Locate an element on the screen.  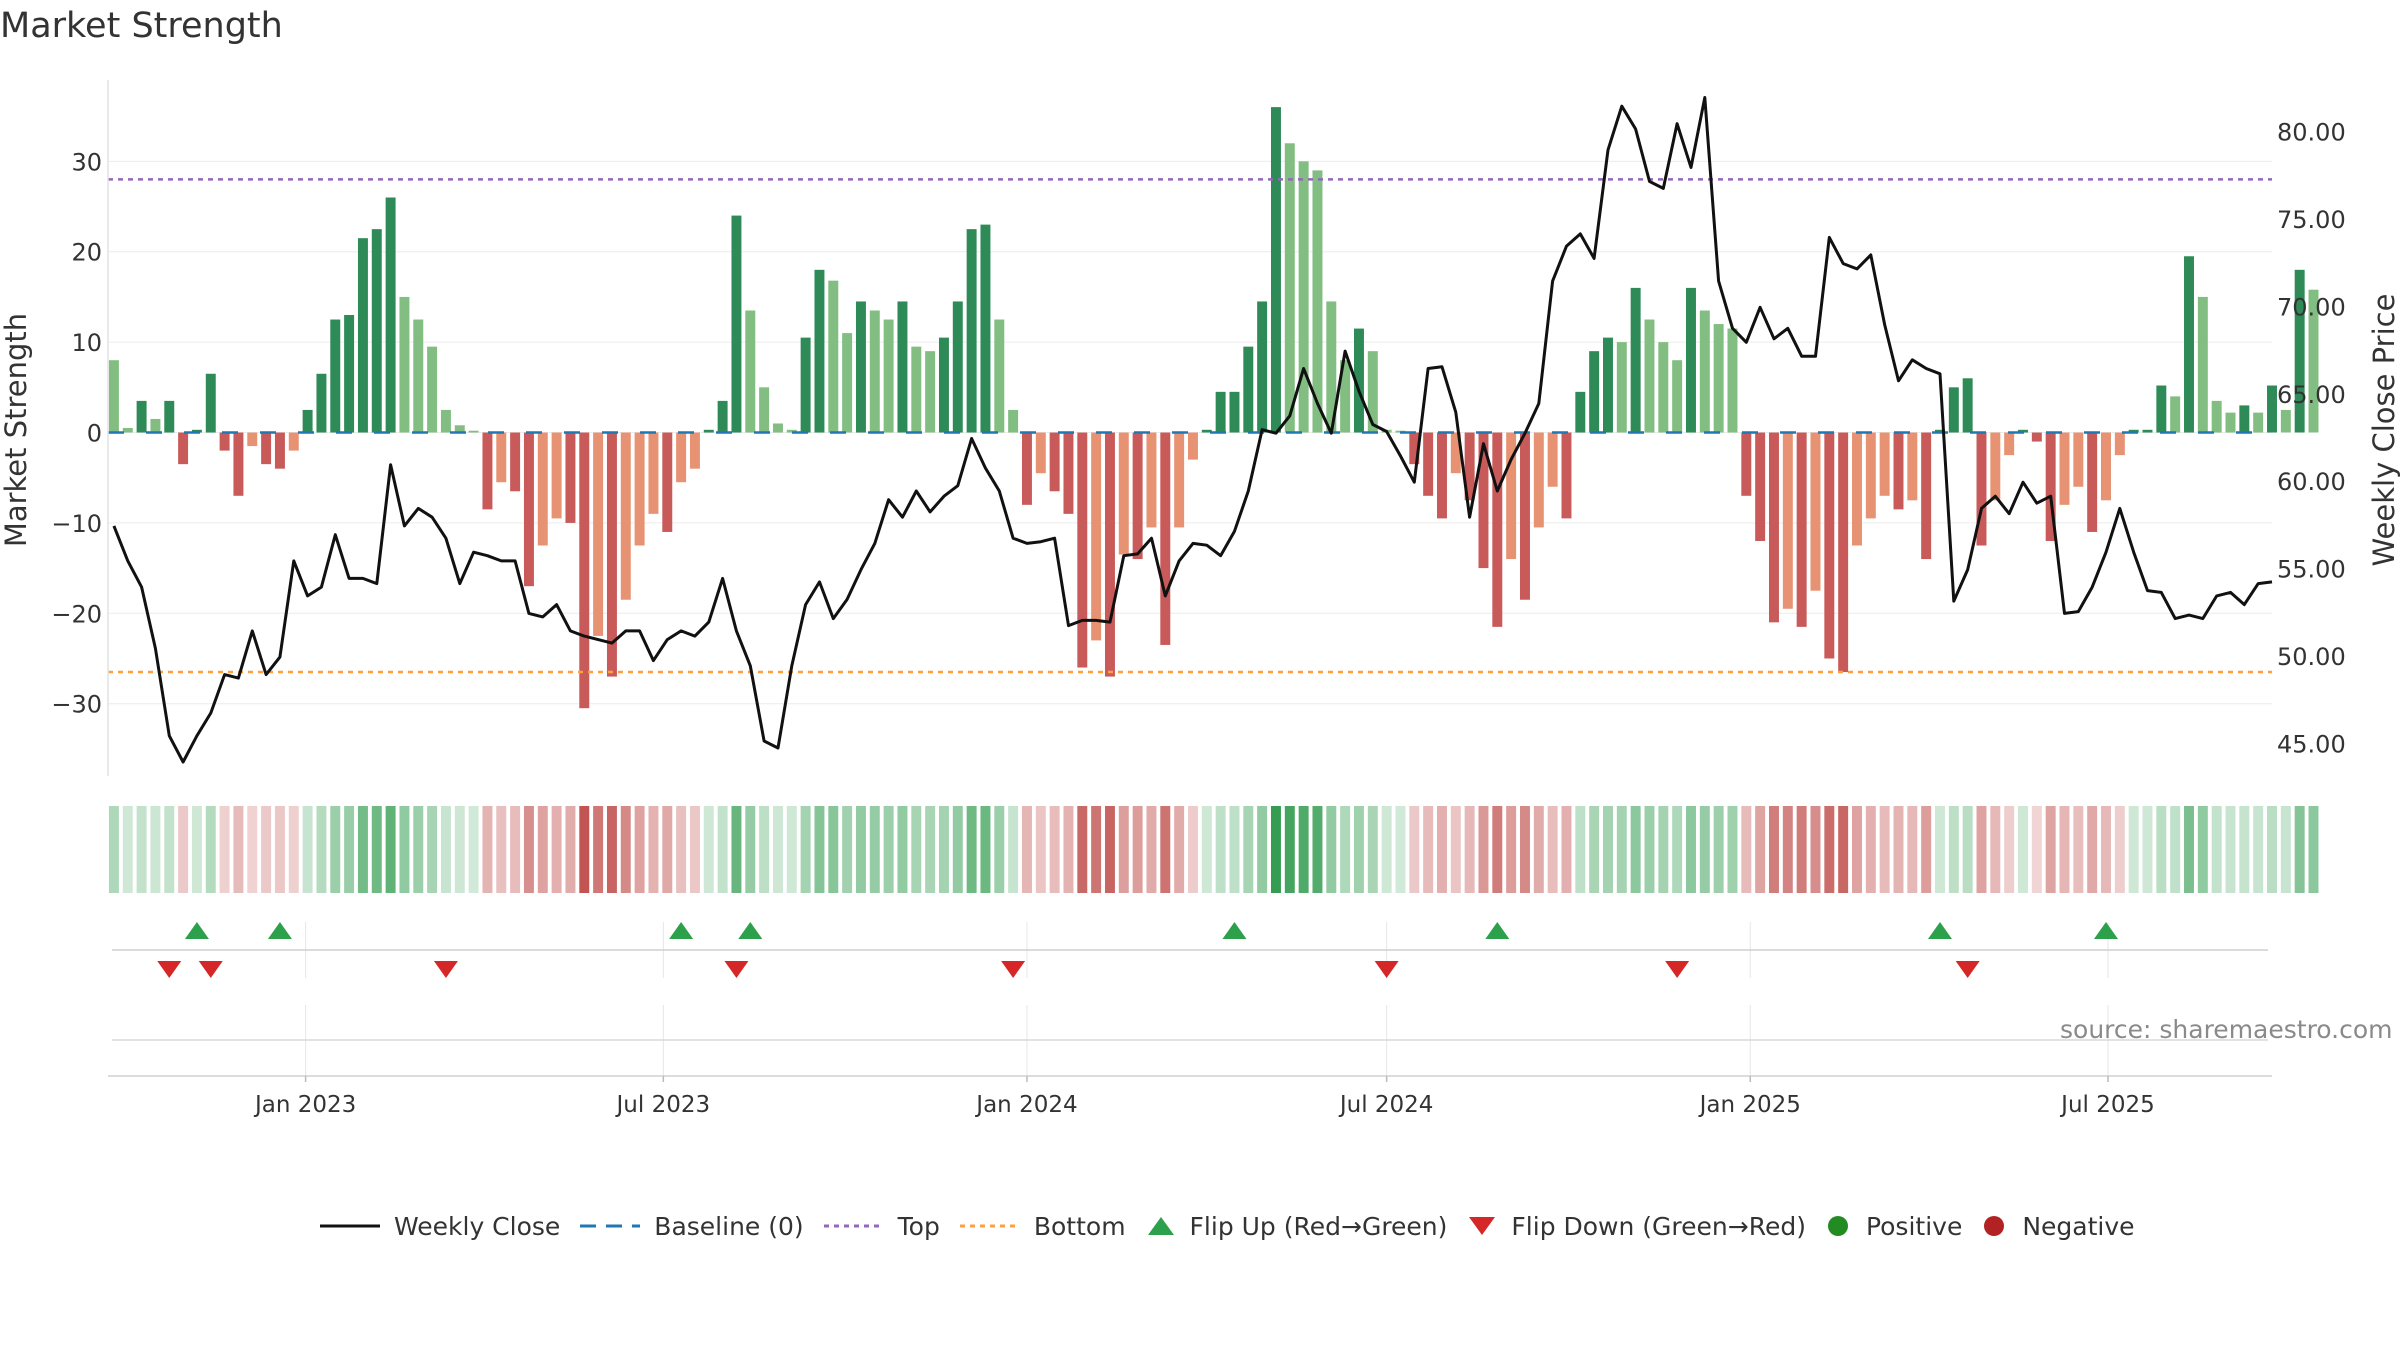
legend-item-negative: Negative is located at coordinates (2058, 1226).